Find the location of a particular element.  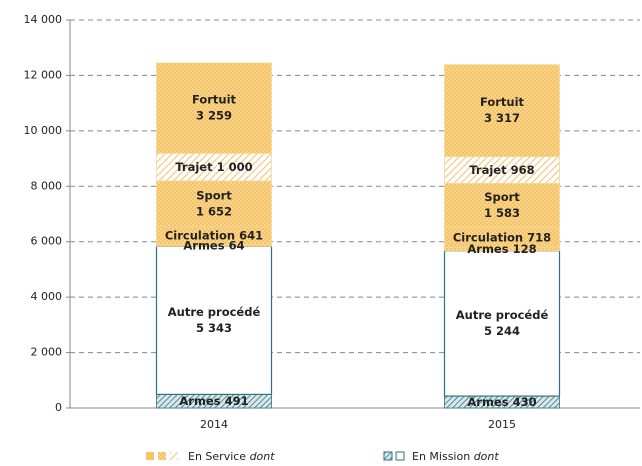

y-tick-label: 0 is located at coordinates (58, 407).